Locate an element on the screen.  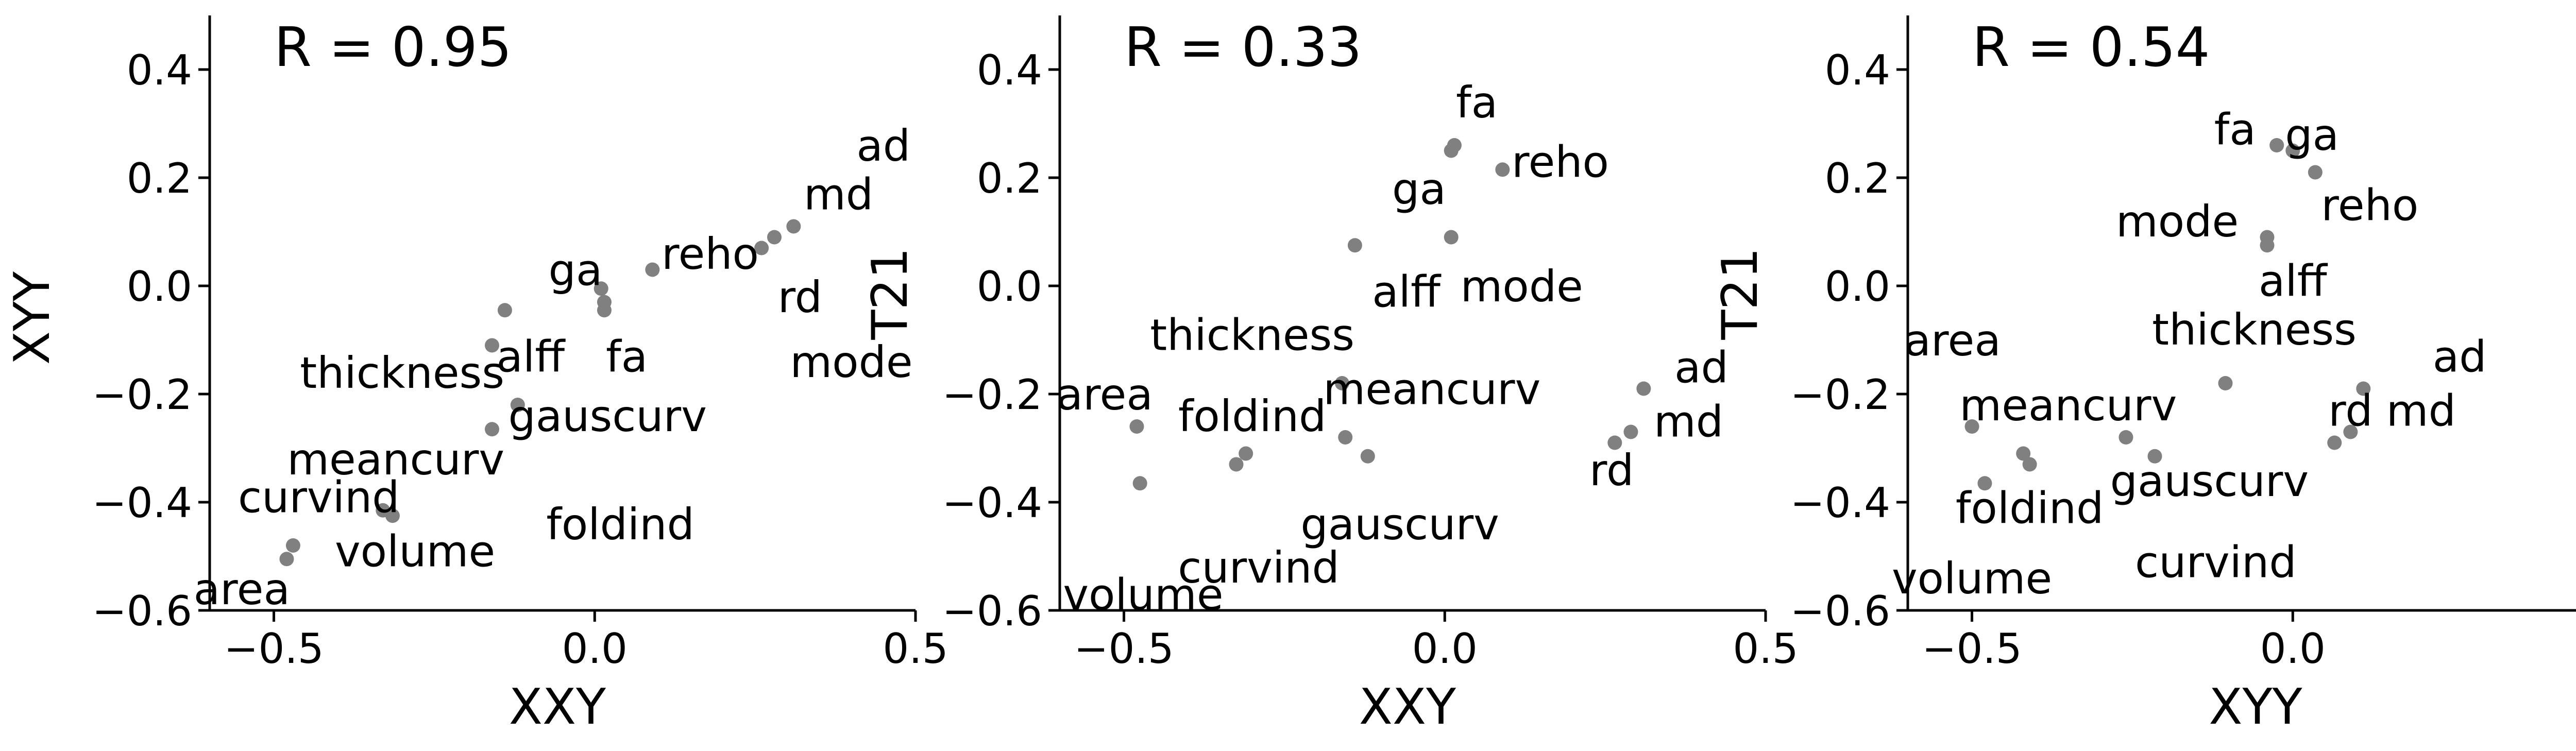
correlation-annotation: R = 0.54 is located at coordinates (2091, 47).